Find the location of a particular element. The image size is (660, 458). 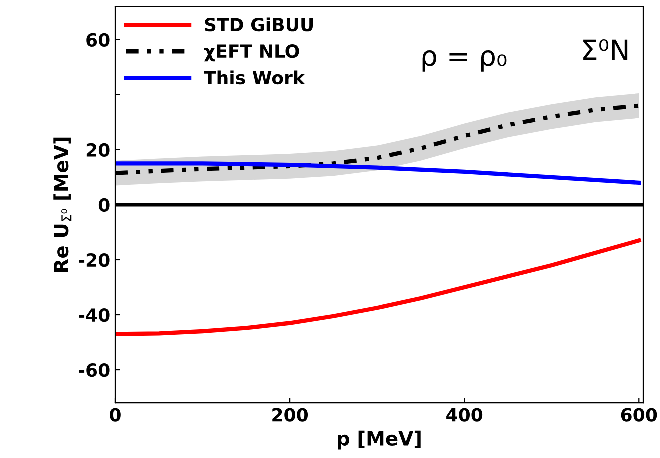

x-tick-label: 200 is located at coordinates (290, 415).